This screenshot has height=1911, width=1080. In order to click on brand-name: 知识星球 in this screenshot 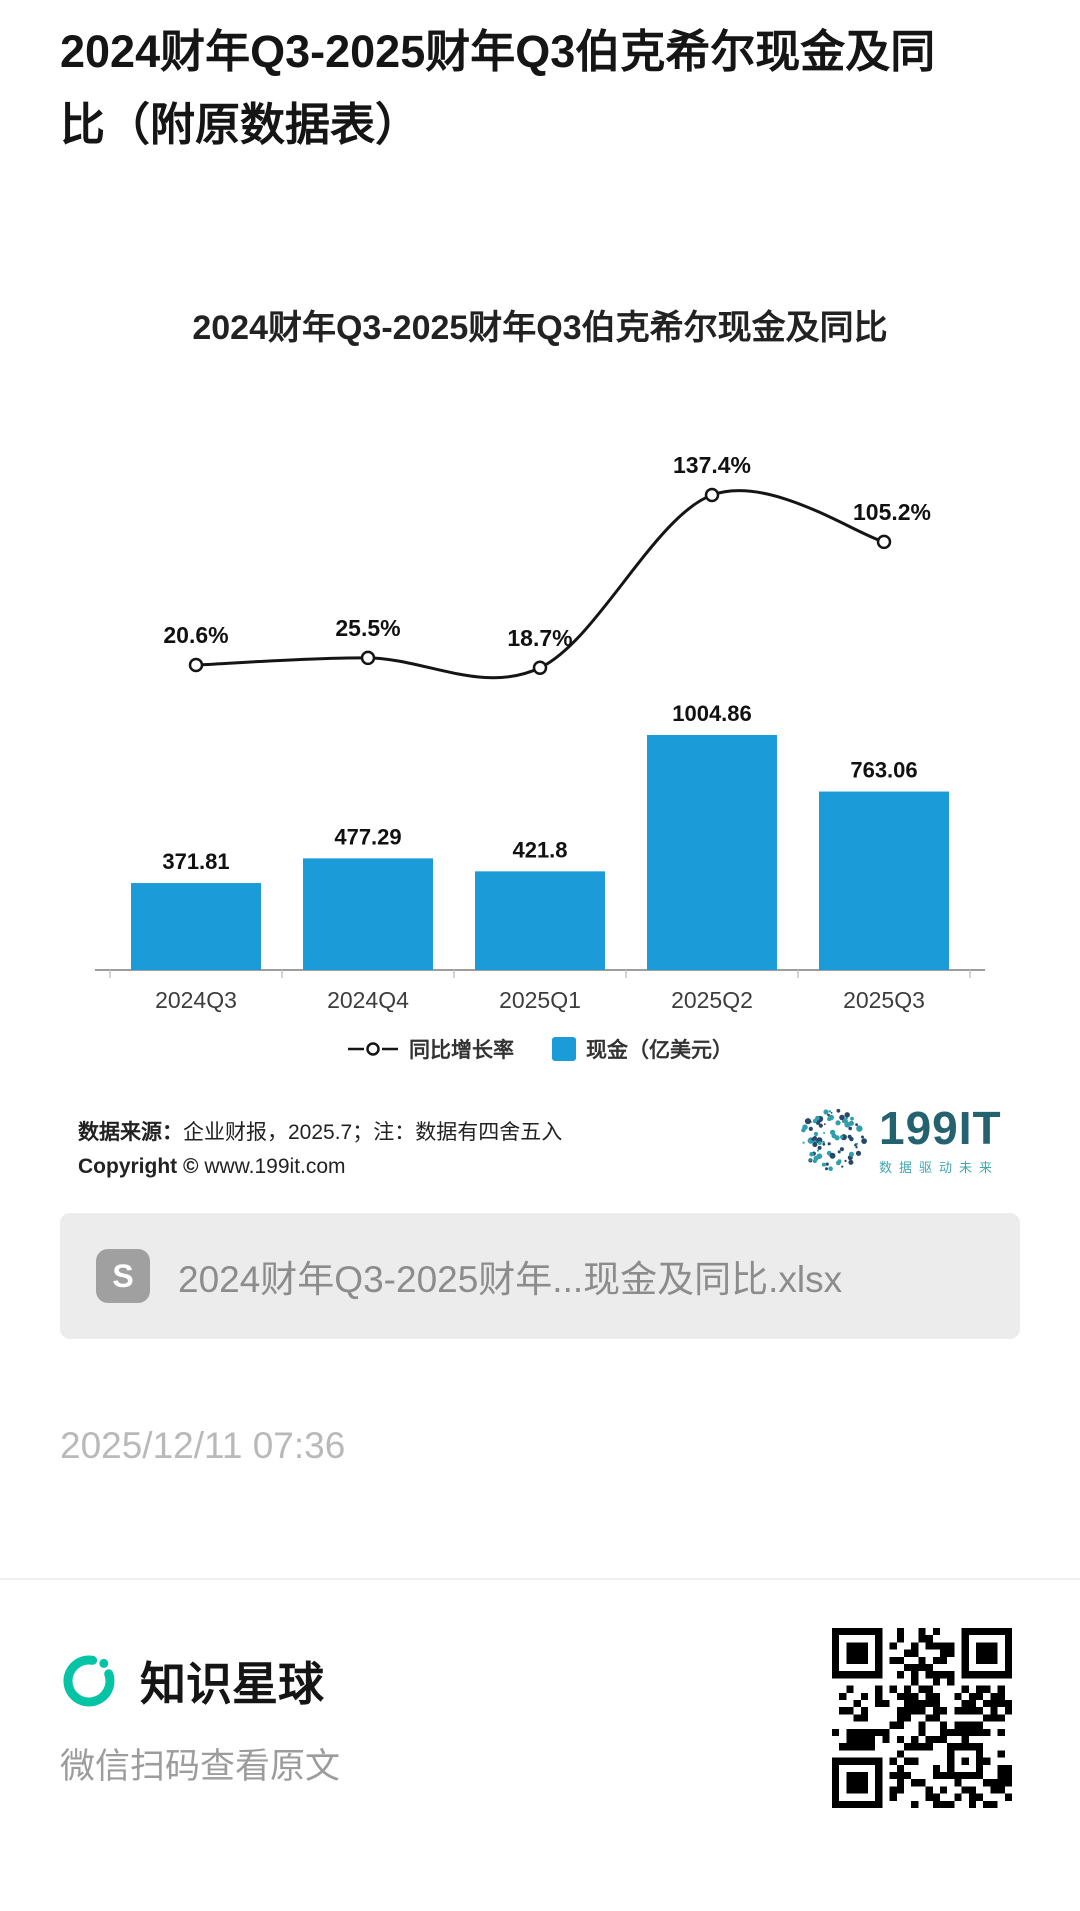, I will do `click(232, 1684)`.